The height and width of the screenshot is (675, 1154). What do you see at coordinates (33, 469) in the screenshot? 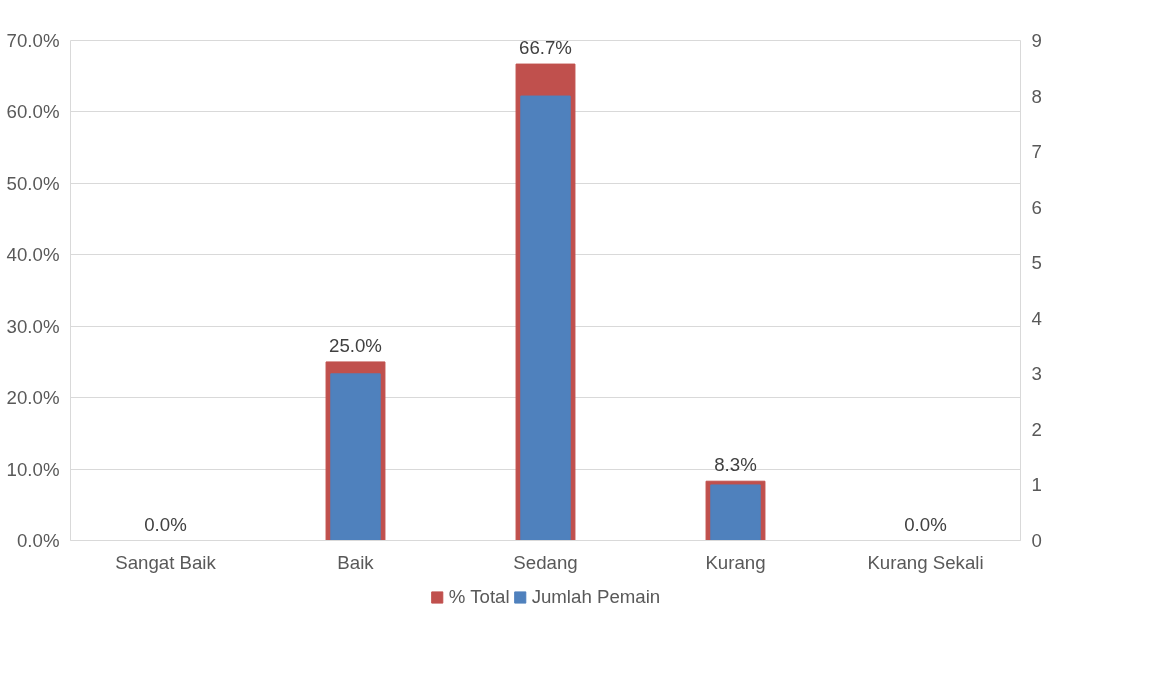
I see `y-tick-label: 10.0%` at bounding box center [33, 469].